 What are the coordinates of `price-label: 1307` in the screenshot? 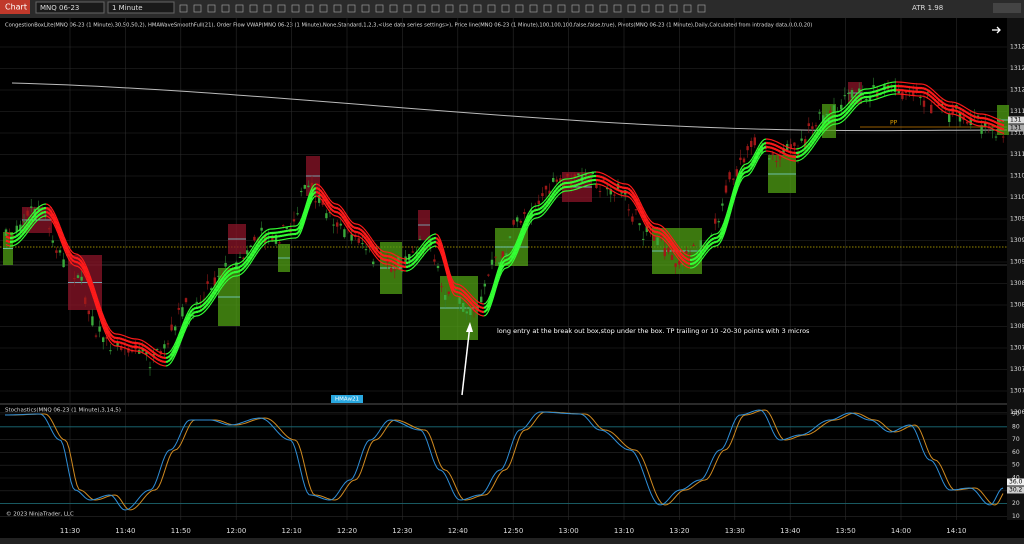 It's located at (1017, 369).